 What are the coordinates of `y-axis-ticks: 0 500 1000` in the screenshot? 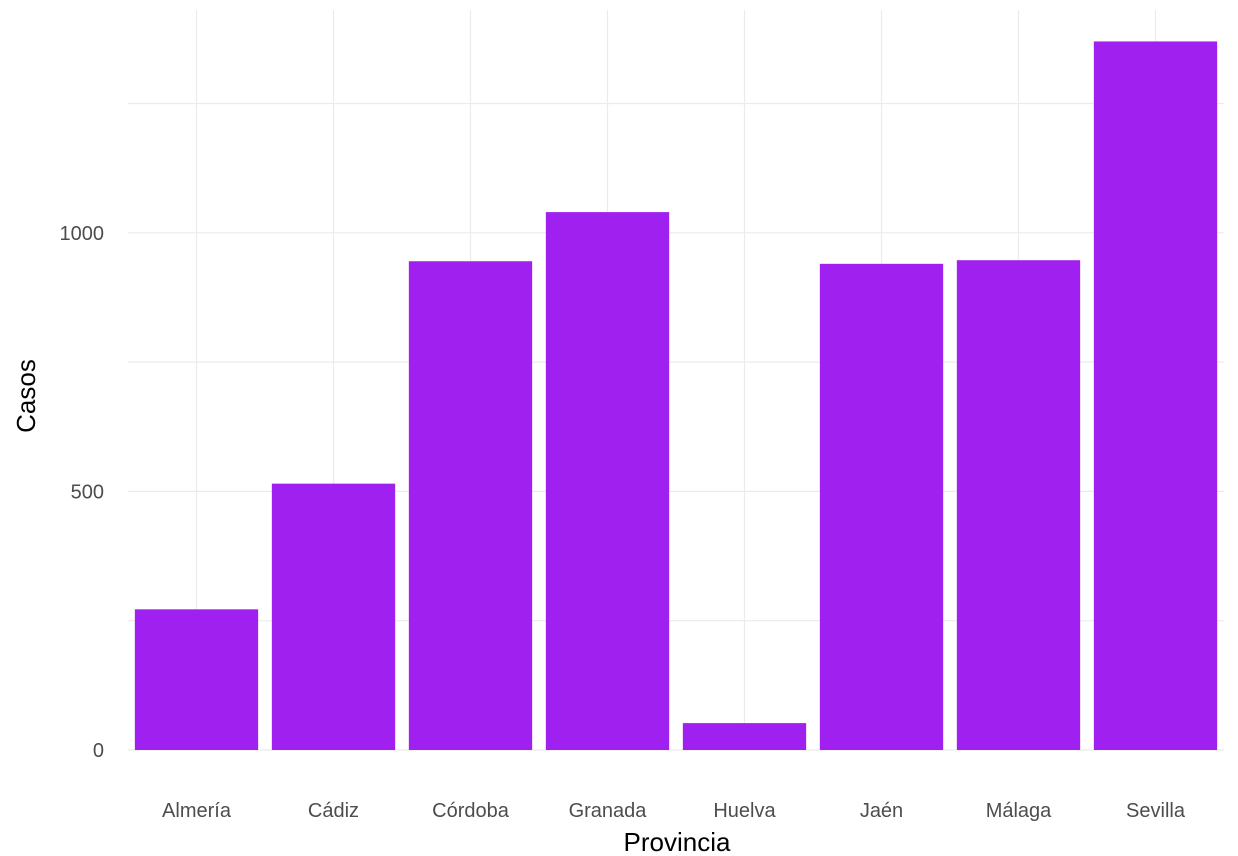 It's located at (82, 492).